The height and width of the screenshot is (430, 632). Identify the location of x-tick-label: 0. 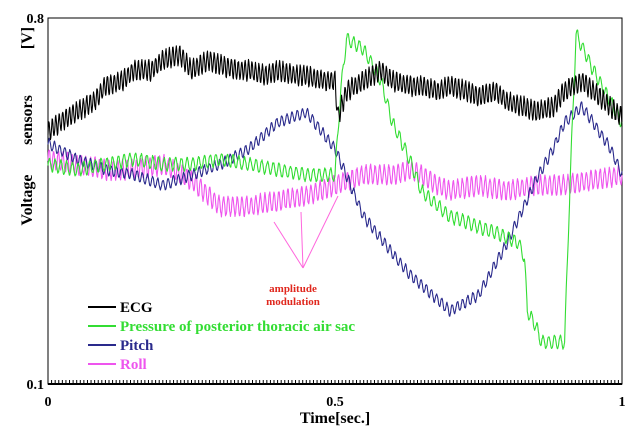
(48, 402).